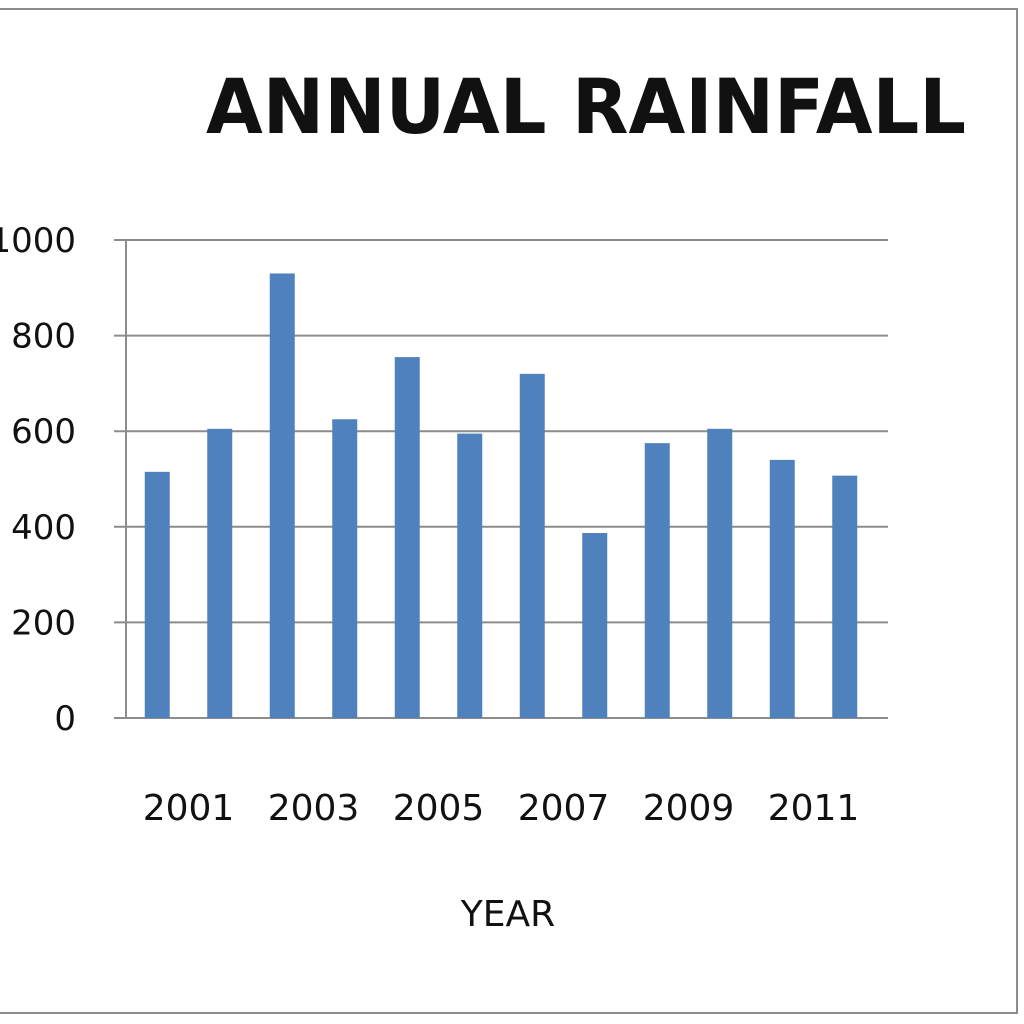 The height and width of the screenshot is (1024, 1024). Describe the element at coordinates (43, 623) in the screenshot. I see `y-tick-label: 200` at that location.